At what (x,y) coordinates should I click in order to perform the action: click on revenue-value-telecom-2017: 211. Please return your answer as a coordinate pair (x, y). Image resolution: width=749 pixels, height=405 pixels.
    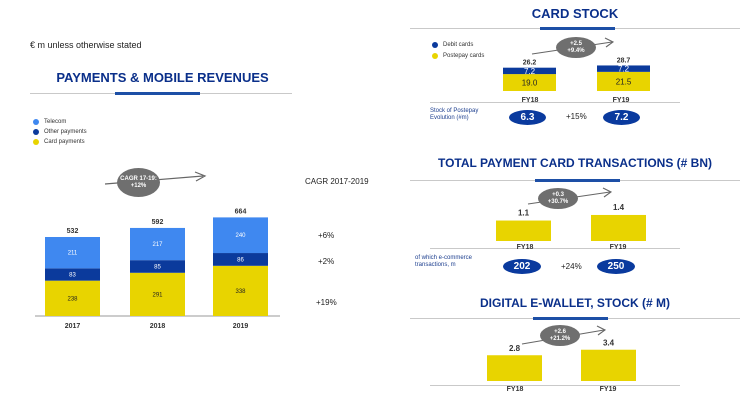
    Looking at the image, I should click on (73, 254).